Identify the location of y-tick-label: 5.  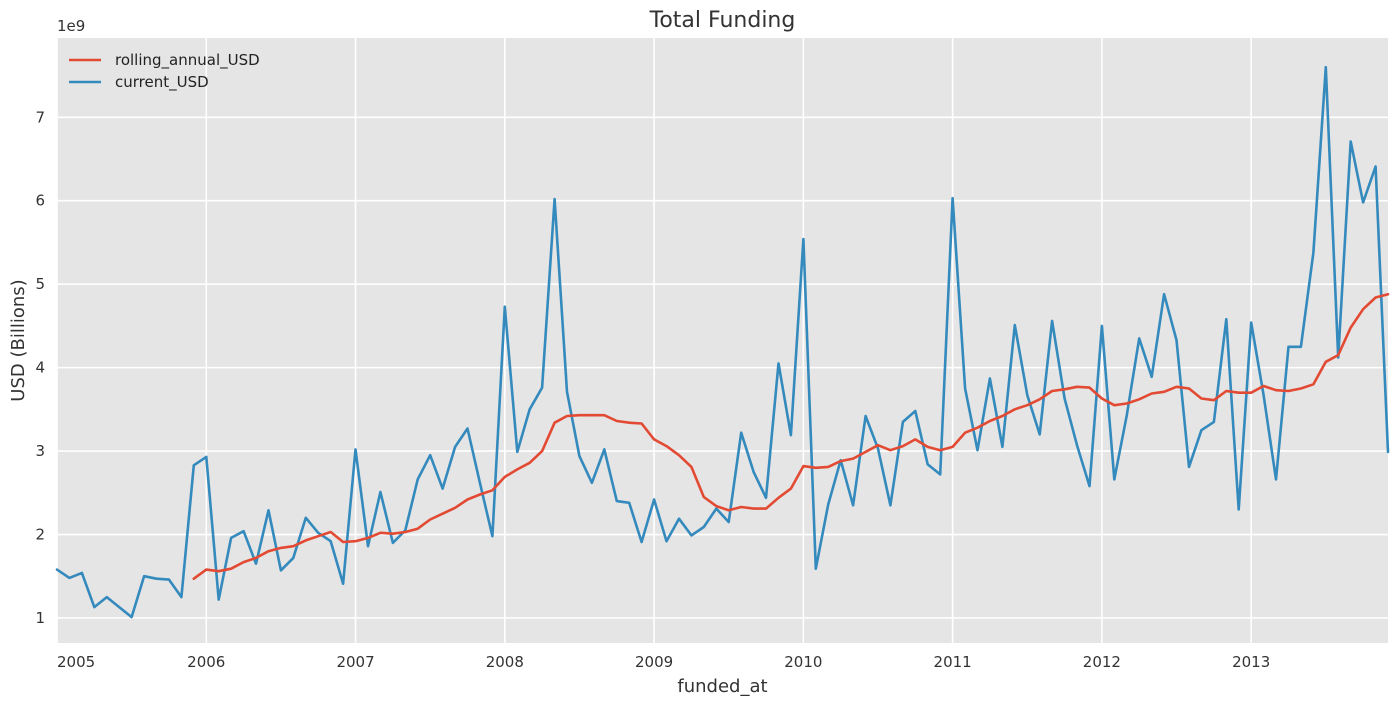
(40, 284).